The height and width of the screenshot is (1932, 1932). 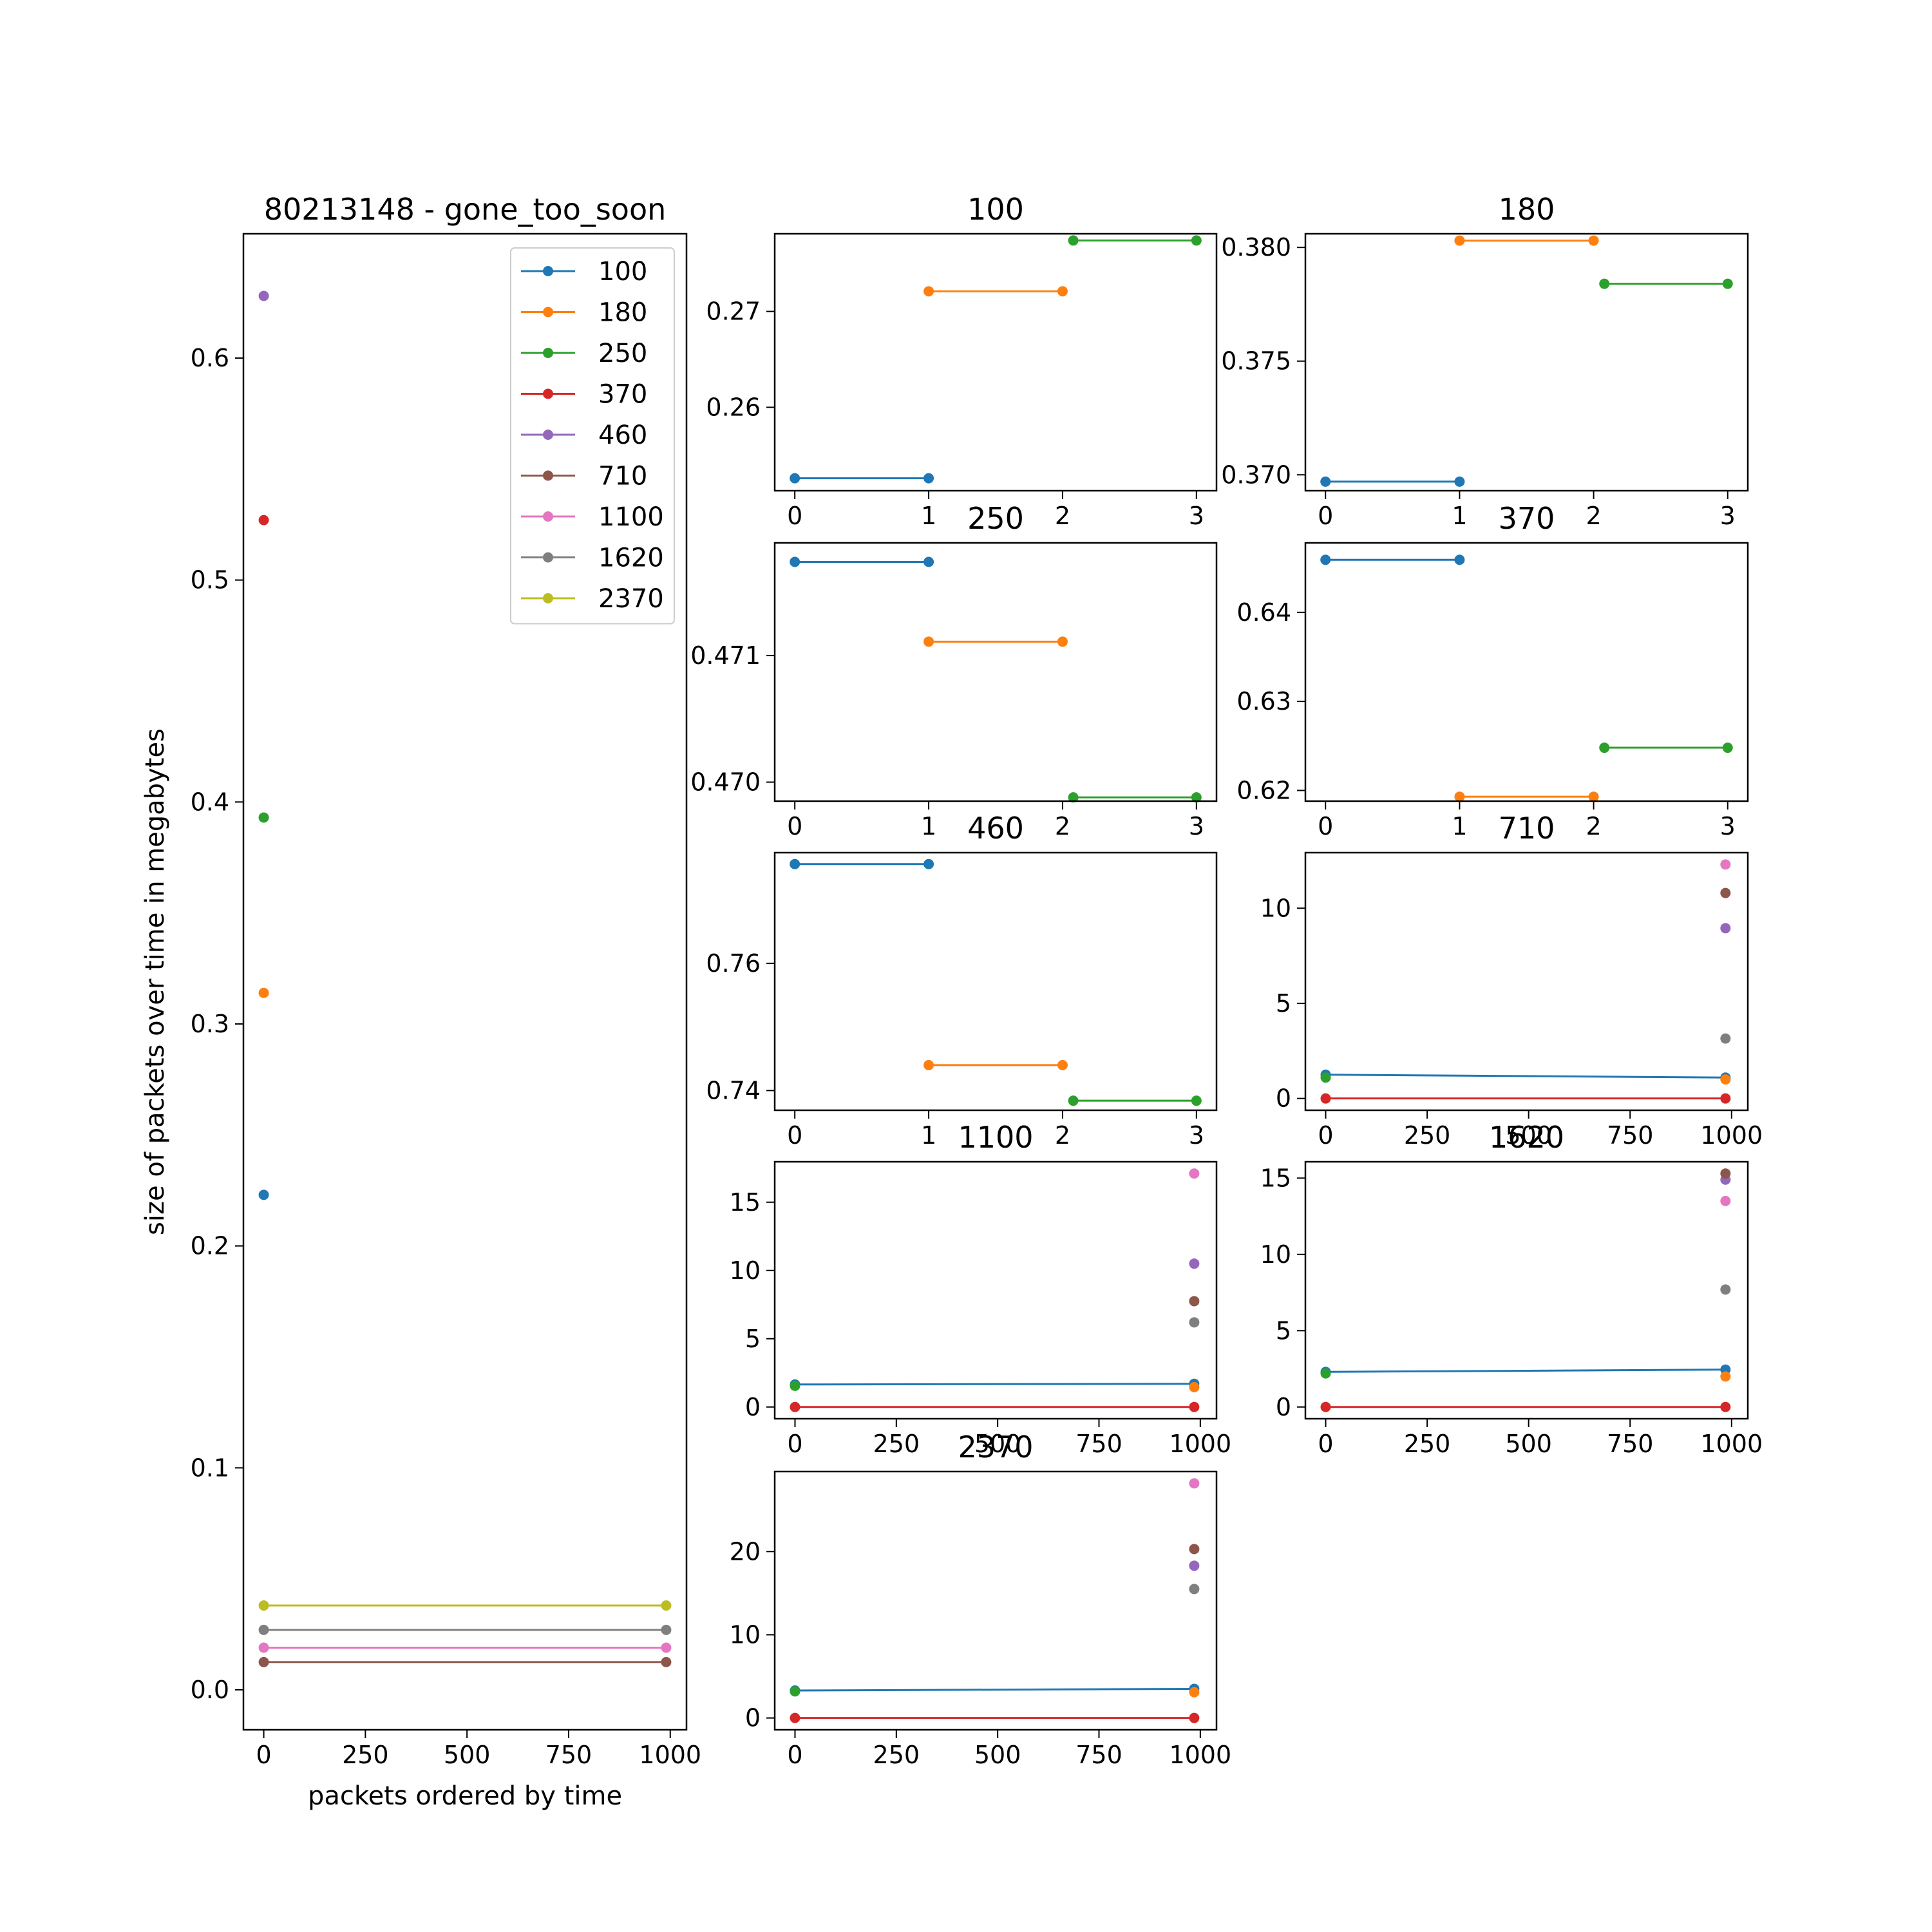 I want to click on legend-label: 100, so click(x=622, y=272).